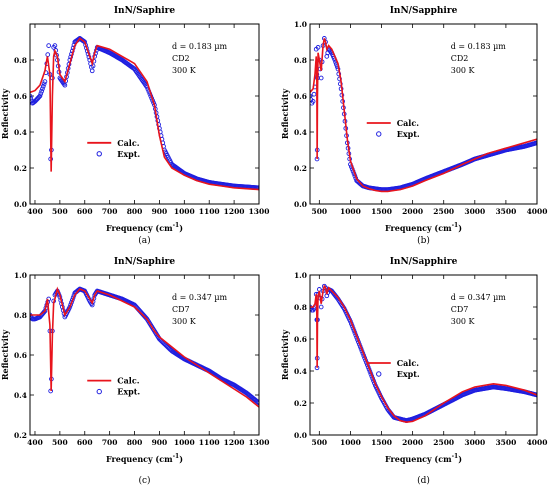 Image resolution: width=550 pixels, height=495 pixels. I want to click on panel-caption: (a), so click(144, 240).